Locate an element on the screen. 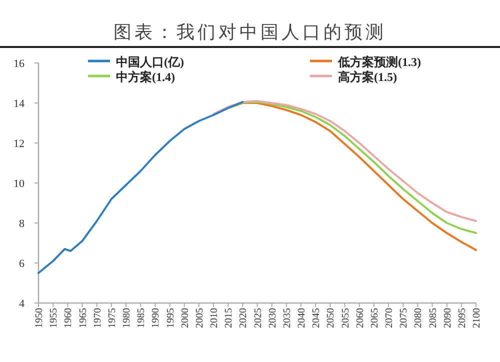  x-tick-label: 2000 is located at coordinates (185, 318).